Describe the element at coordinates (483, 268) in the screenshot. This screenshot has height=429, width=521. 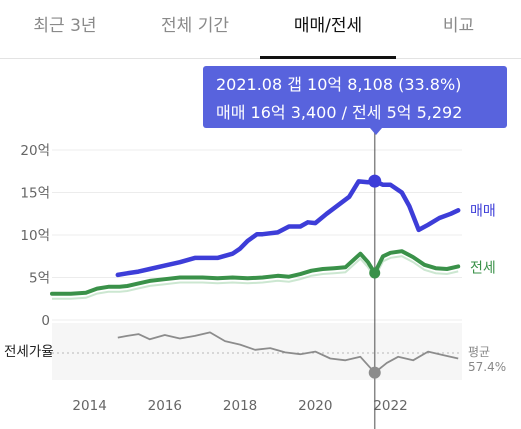
I see `jeonse-series-label: 전세` at that location.